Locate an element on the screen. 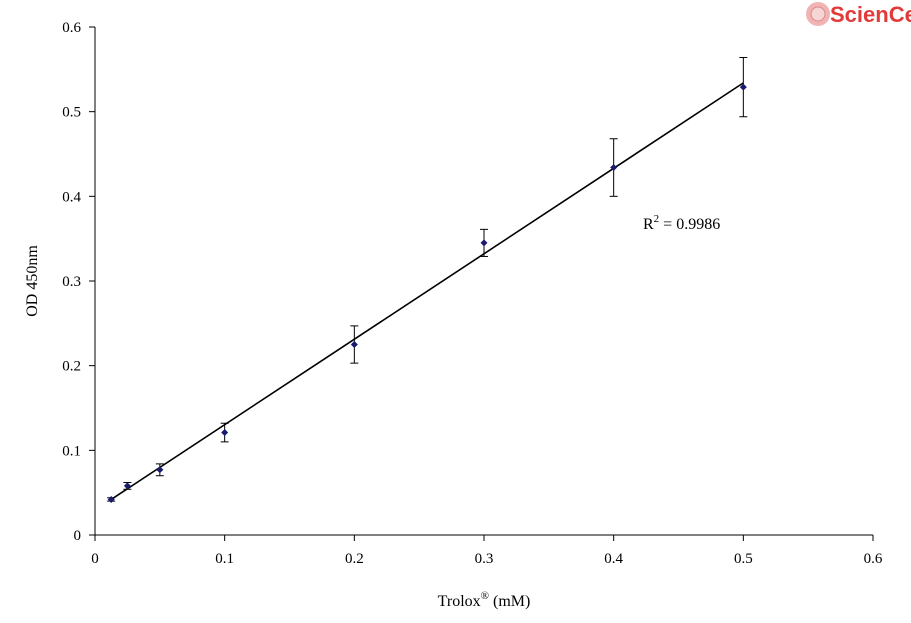  logo-text: ScienCell is located at coordinates (870, 14).